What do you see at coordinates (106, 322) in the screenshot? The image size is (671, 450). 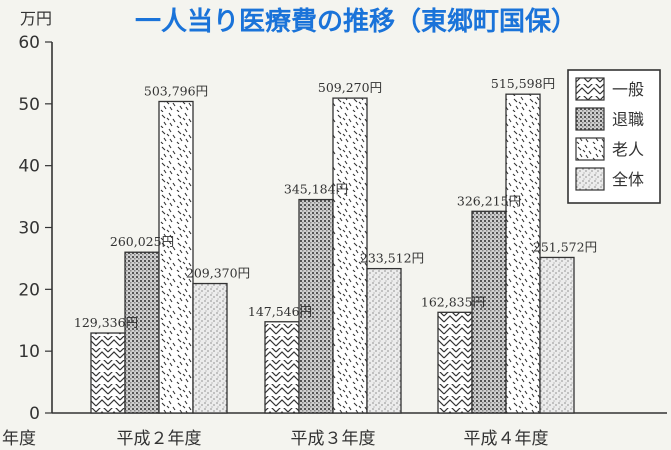 I see `bar-value-label: 129,336円` at bounding box center [106, 322].